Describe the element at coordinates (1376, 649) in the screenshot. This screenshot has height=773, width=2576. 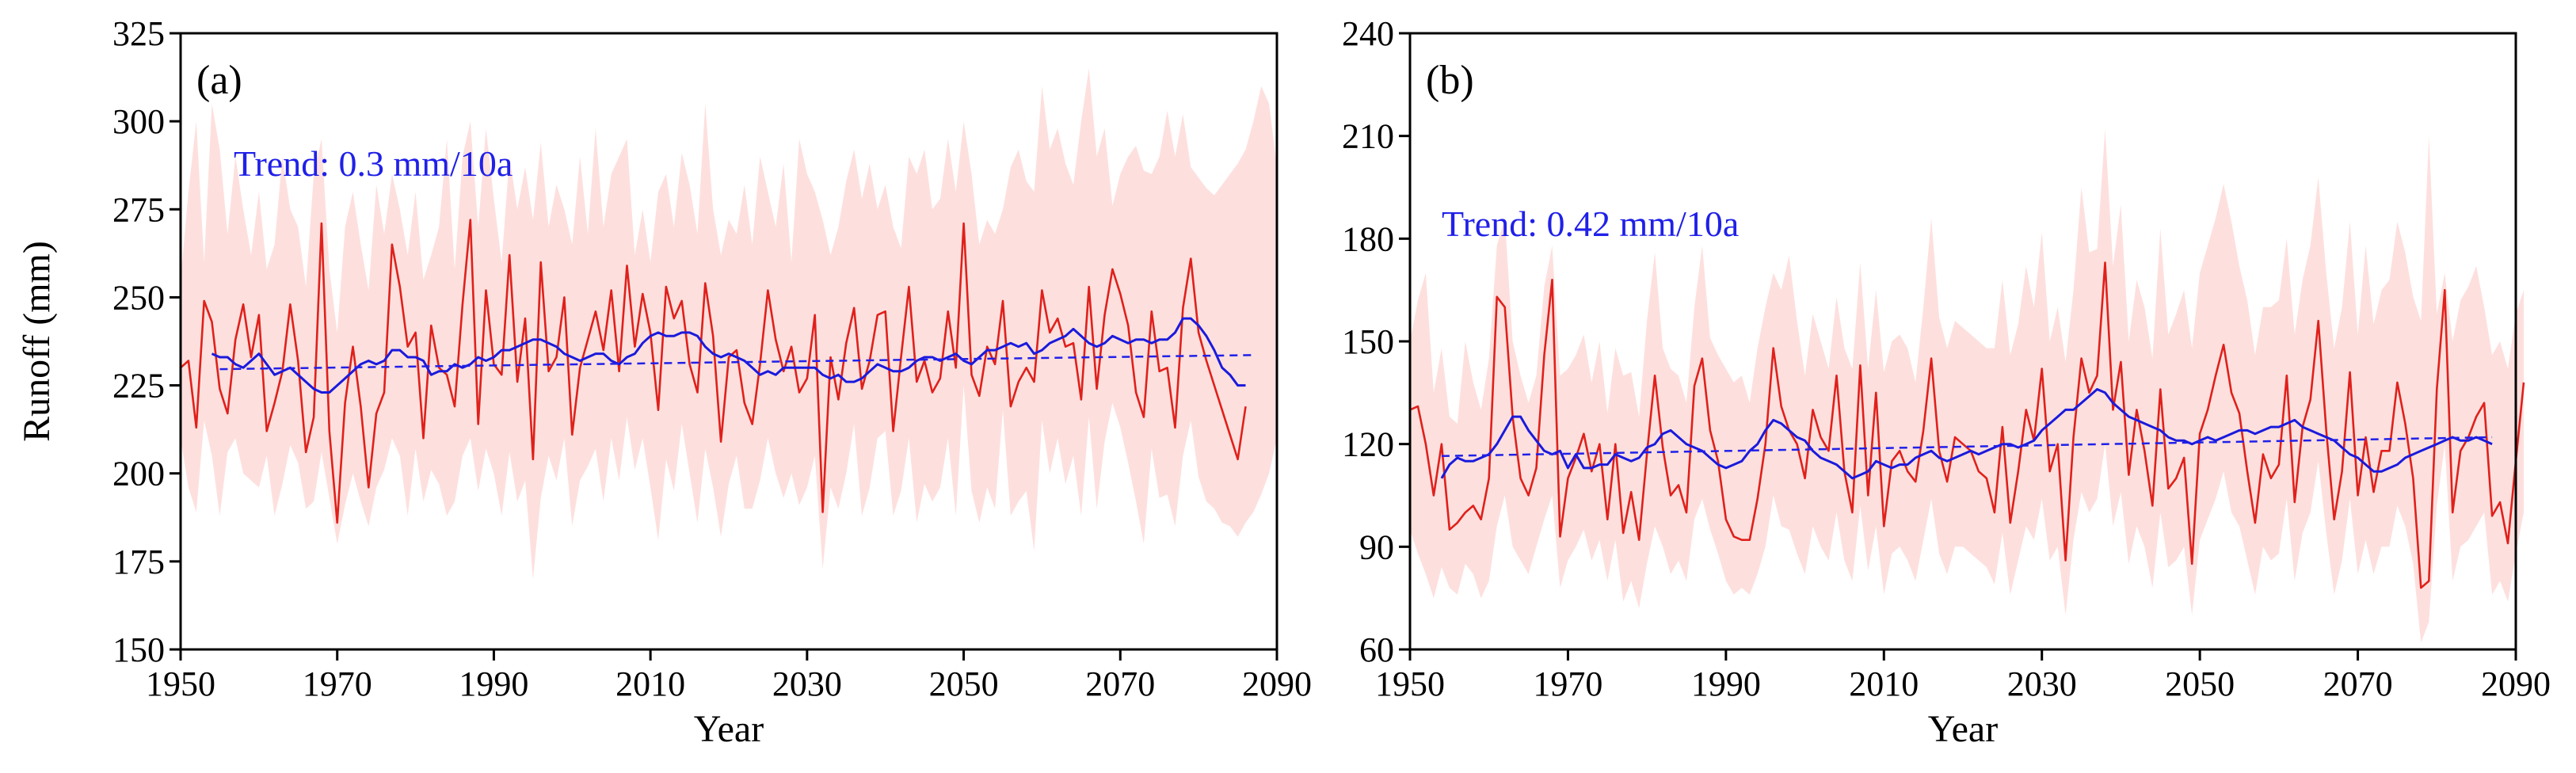
I see `y-tick-label: 60` at that location.